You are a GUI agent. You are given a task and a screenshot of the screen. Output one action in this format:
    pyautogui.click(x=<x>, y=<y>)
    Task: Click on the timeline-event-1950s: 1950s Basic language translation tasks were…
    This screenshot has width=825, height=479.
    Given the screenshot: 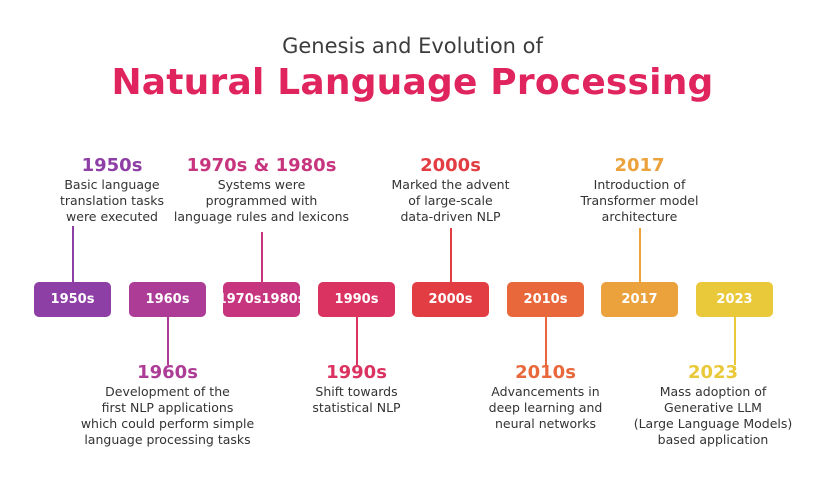 What is the action you would take?
    pyautogui.click(x=112, y=190)
    